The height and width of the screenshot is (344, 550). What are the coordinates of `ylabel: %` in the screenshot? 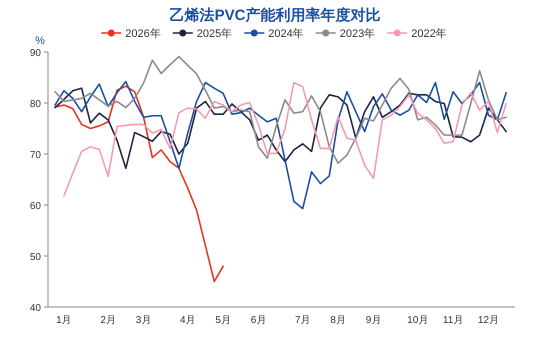 It's located at (40, 41).